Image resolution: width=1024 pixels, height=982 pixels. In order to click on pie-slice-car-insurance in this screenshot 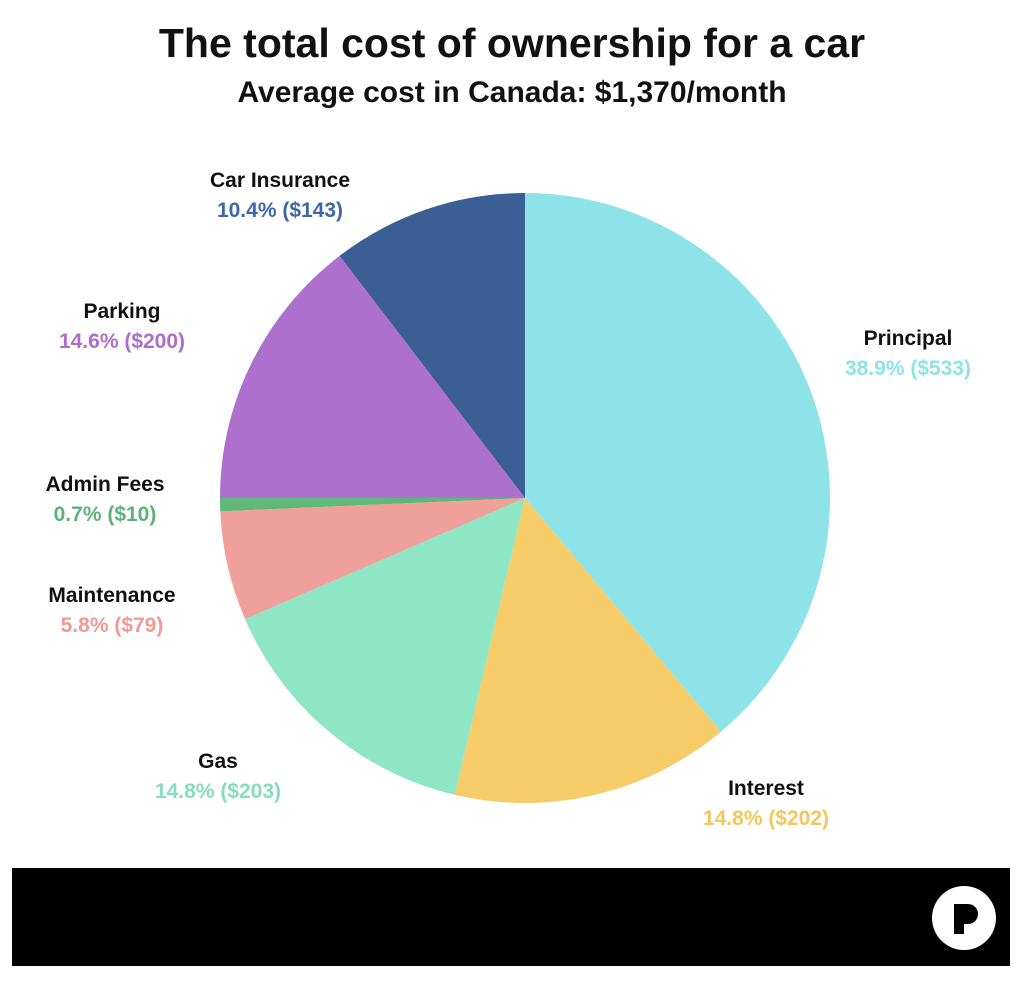, I will do `click(432, 345)`.